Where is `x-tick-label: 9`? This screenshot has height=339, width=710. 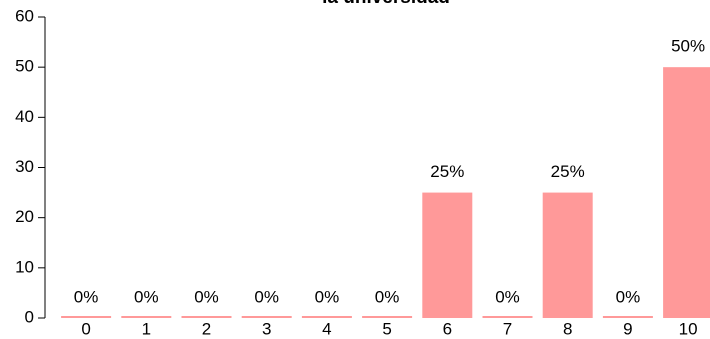 x-tick-label: 9 is located at coordinates (627, 328).